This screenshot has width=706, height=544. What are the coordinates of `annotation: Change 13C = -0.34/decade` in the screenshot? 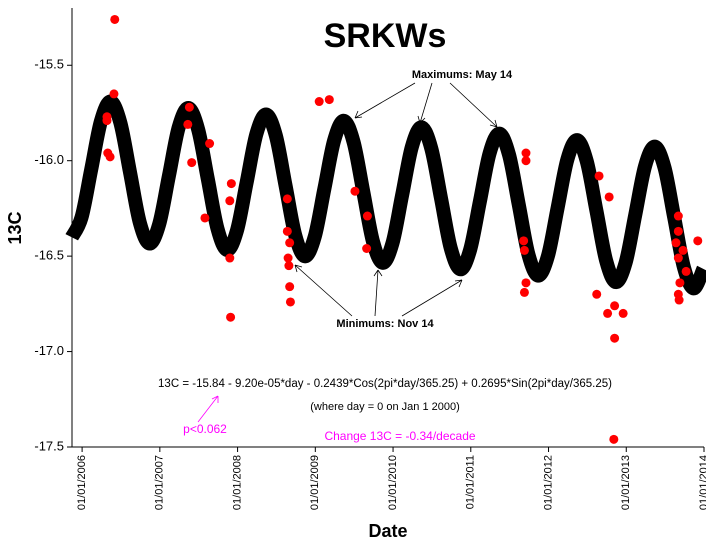 It's located at (399, 436).